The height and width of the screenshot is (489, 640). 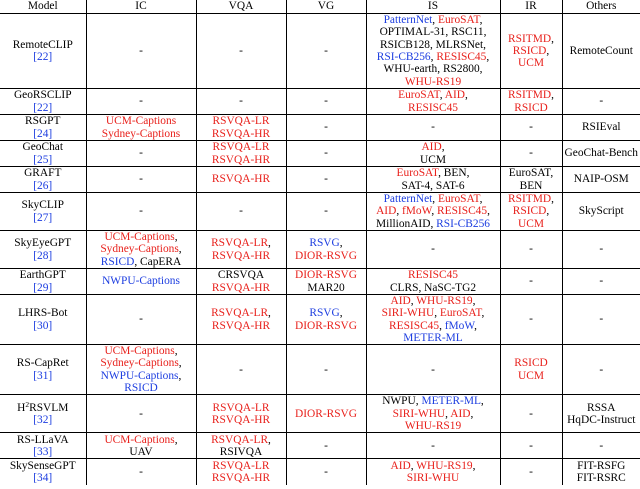 What do you see at coordinates (324, 313) in the screenshot?
I see `dataset-name: RSVG` at bounding box center [324, 313].